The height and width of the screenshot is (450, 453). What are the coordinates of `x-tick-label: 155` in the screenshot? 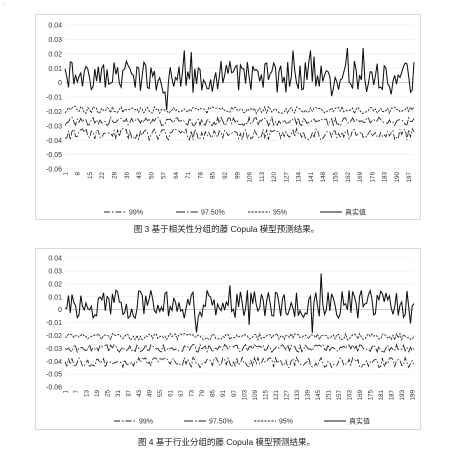 It's located at (335, 177).